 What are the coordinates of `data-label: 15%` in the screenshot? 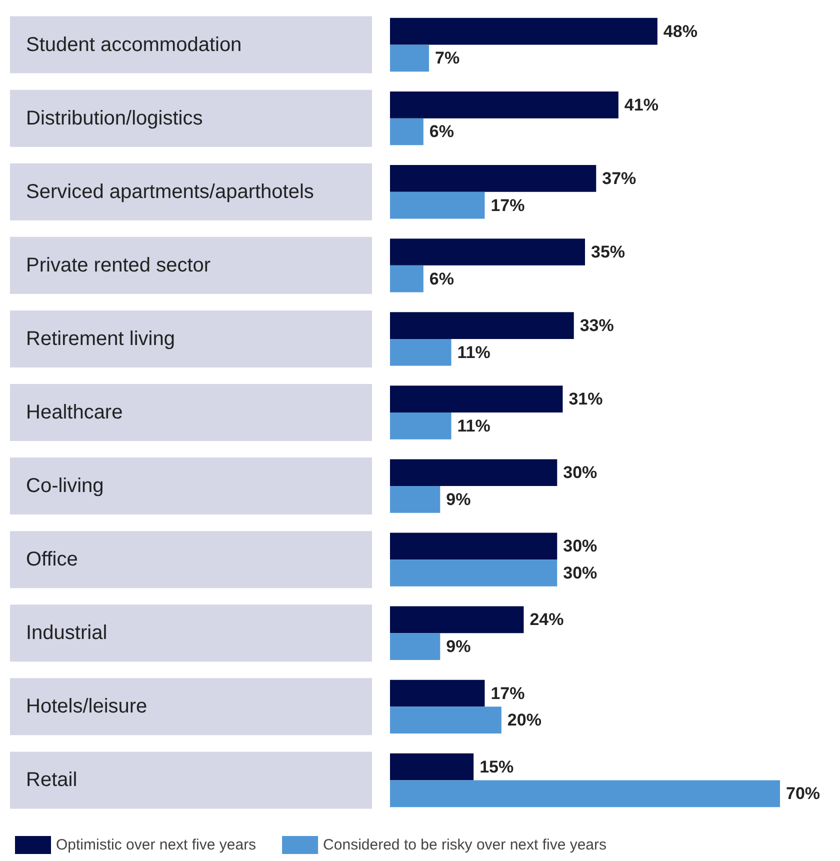 It's located at (497, 766).